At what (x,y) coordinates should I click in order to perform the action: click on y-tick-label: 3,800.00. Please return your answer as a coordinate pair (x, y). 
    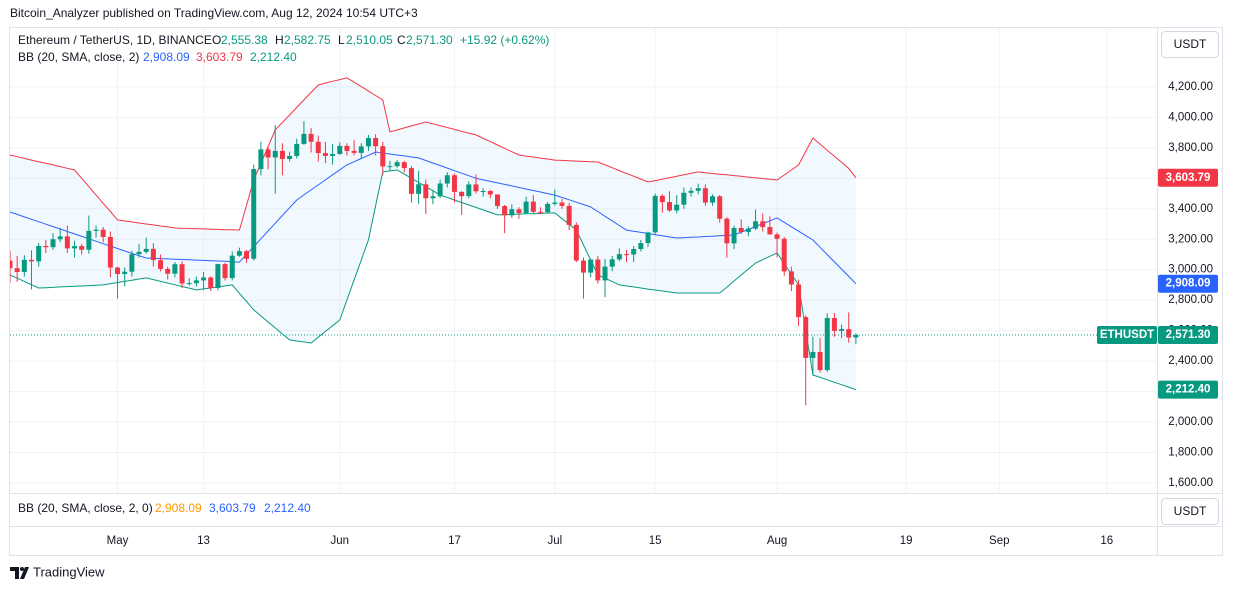
    Looking at the image, I should click on (1190, 148).